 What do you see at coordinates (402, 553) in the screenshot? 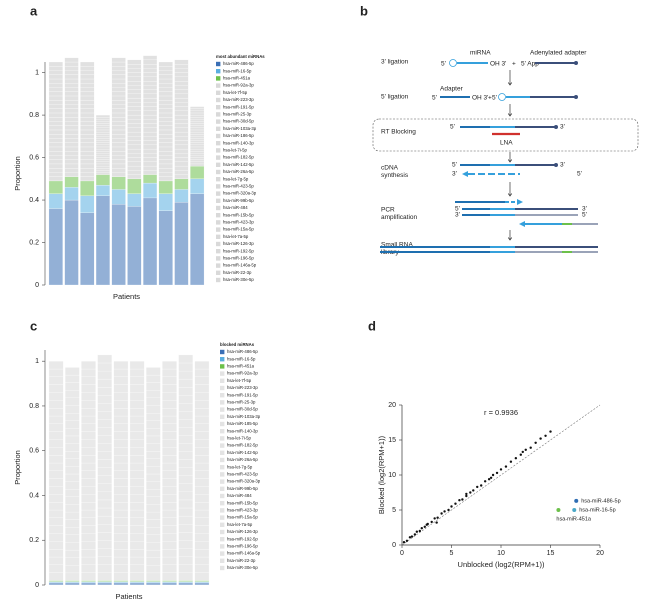
I see `x-tick-label: 0` at bounding box center [402, 553].